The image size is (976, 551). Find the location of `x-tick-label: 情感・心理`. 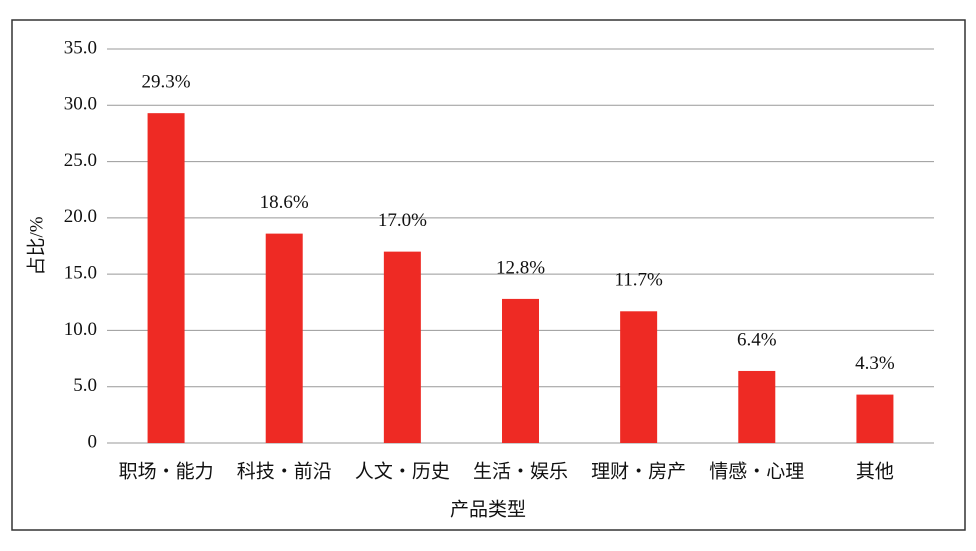

x-tick-label: 情感・心理 is located at coordinates (756, 471).